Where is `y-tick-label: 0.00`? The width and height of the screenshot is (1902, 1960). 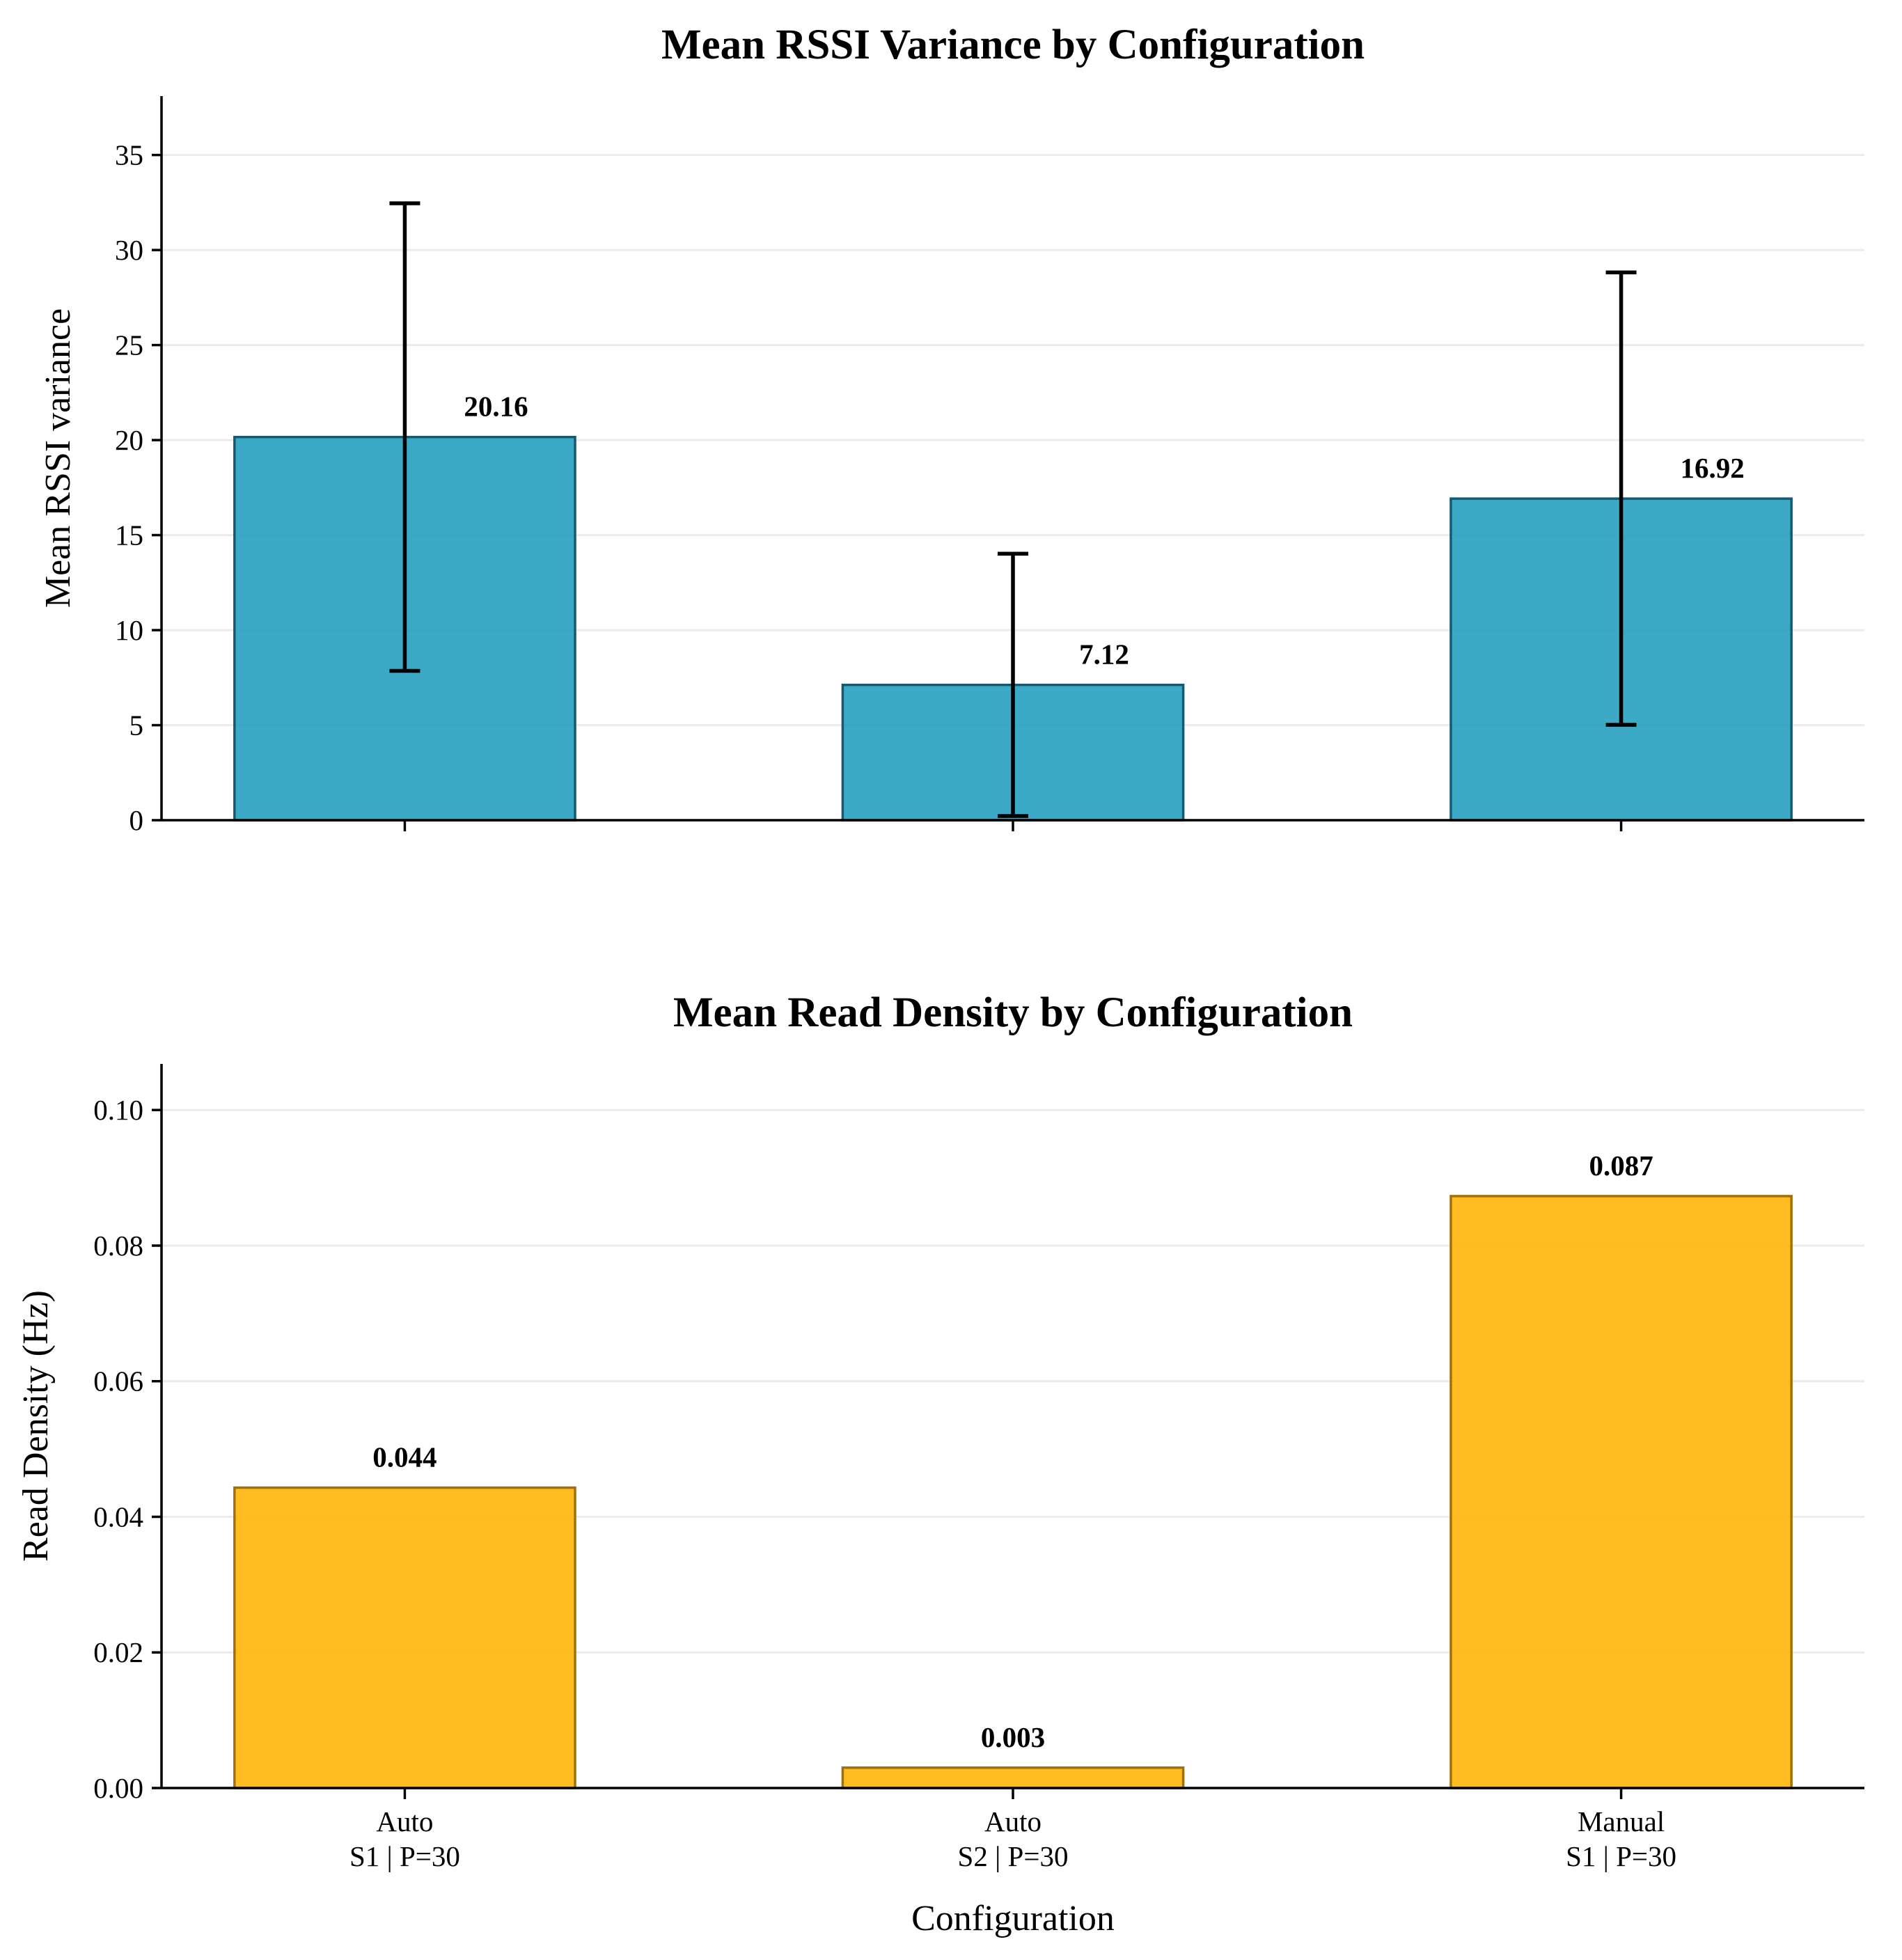
y-tick-label: 0.00 is located at coordinates (118, 1788).